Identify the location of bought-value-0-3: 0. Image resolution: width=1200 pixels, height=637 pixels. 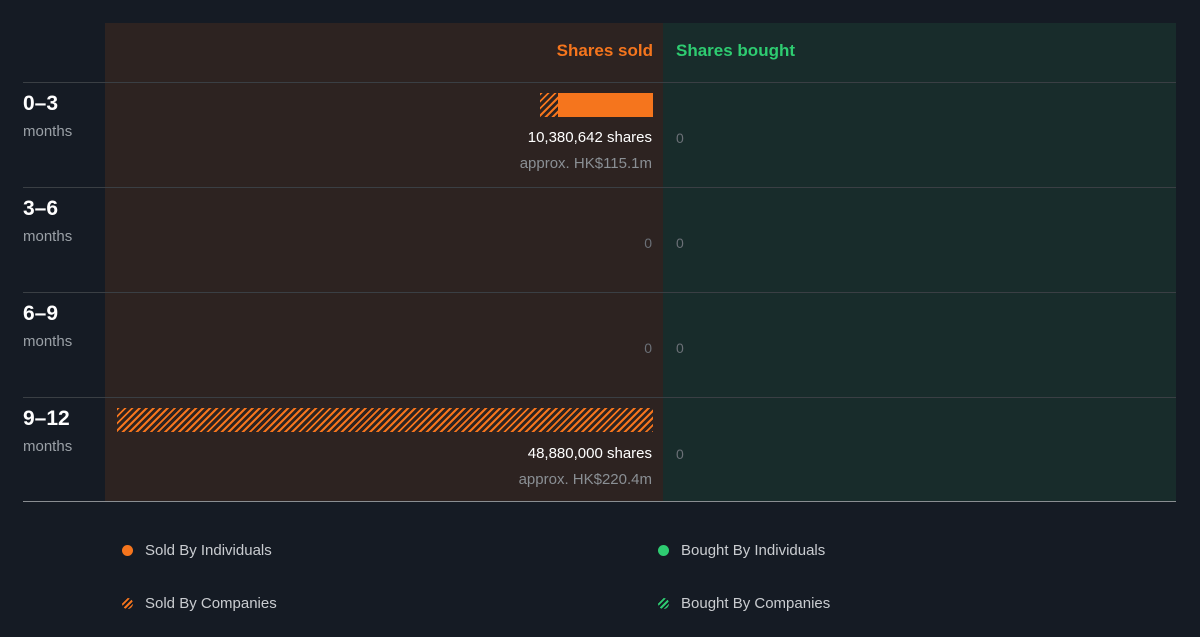
(680, 138).